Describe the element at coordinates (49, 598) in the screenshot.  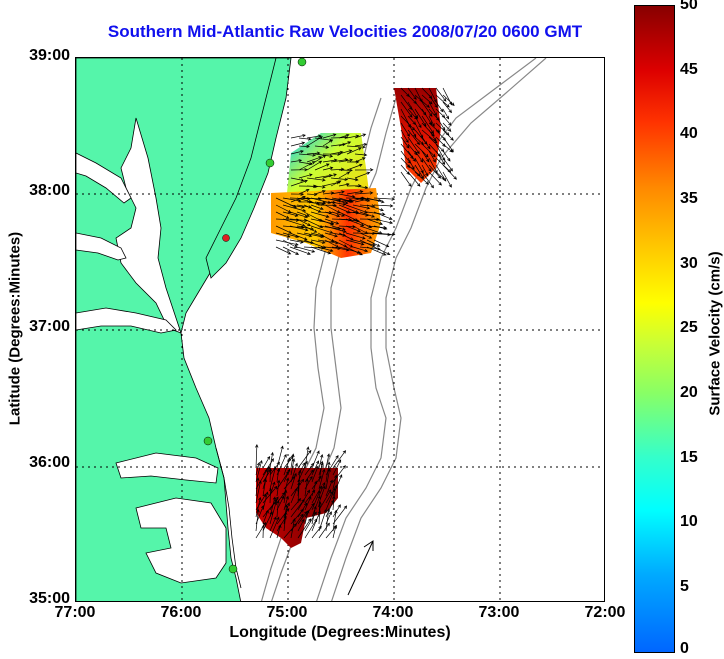
I see `y-tick-label: 35:00` at that location.